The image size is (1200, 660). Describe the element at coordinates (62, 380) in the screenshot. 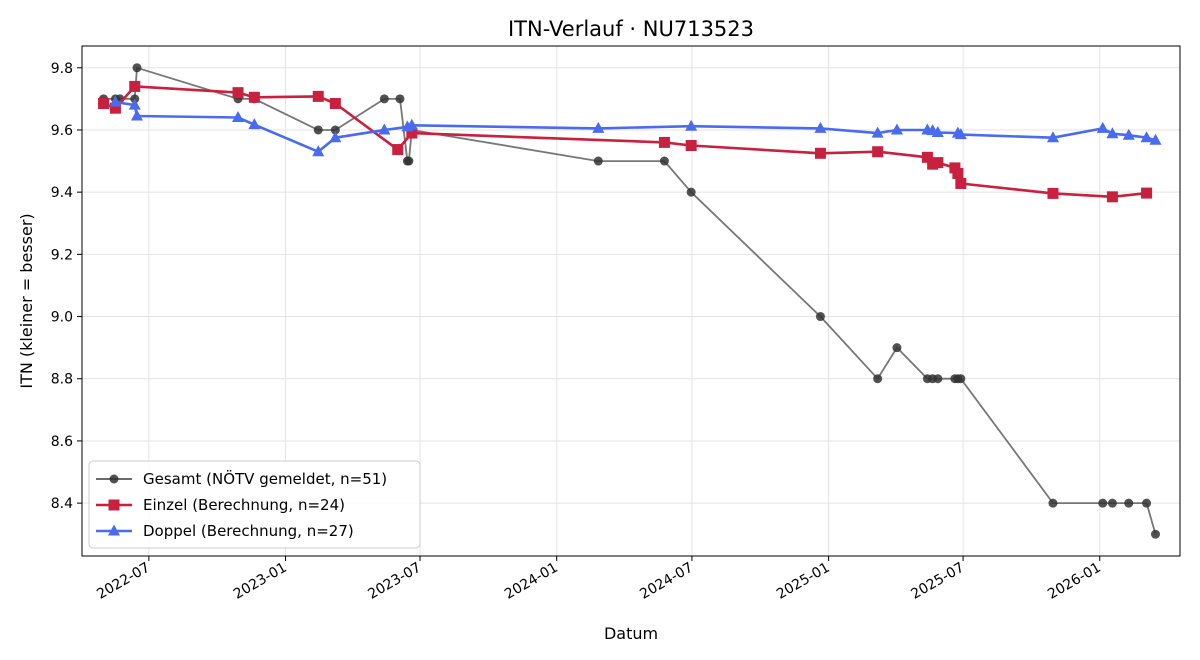

I see `y-tick-label: 8.8` at that location.